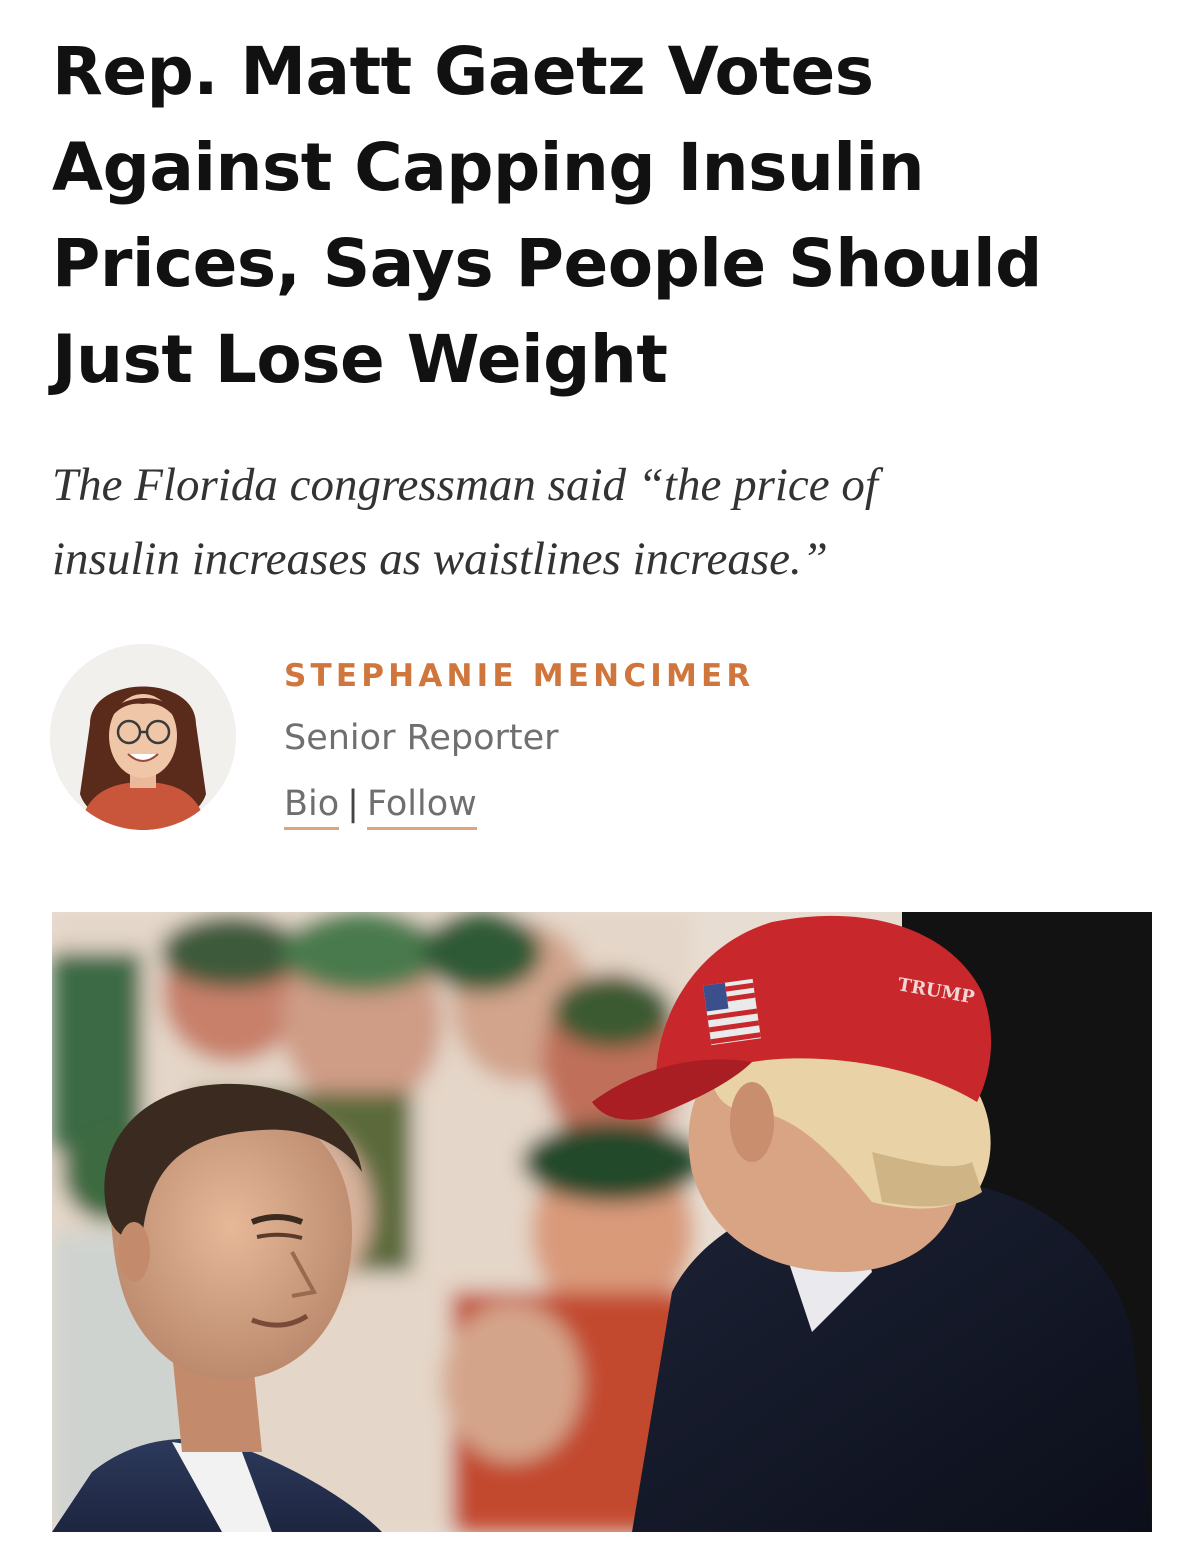 This screenshot has width=1200, height=1553. I want to click on headline-line: Rep. Matt Gaetz Votes, so click(463, 71).